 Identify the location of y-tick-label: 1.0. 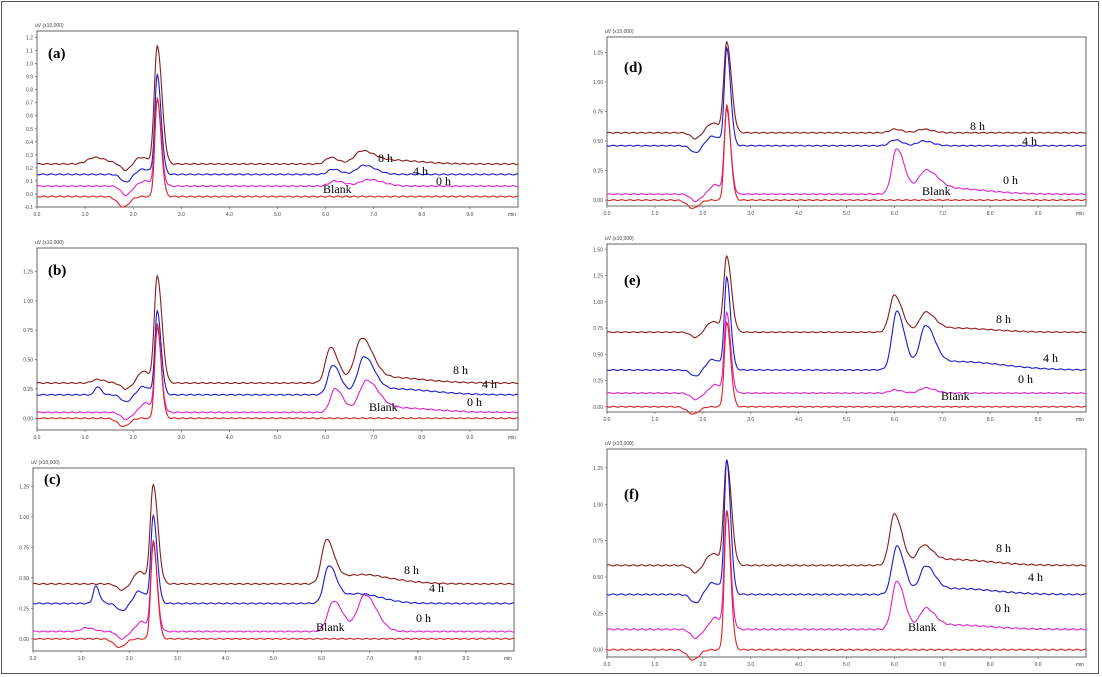
(29, 65).